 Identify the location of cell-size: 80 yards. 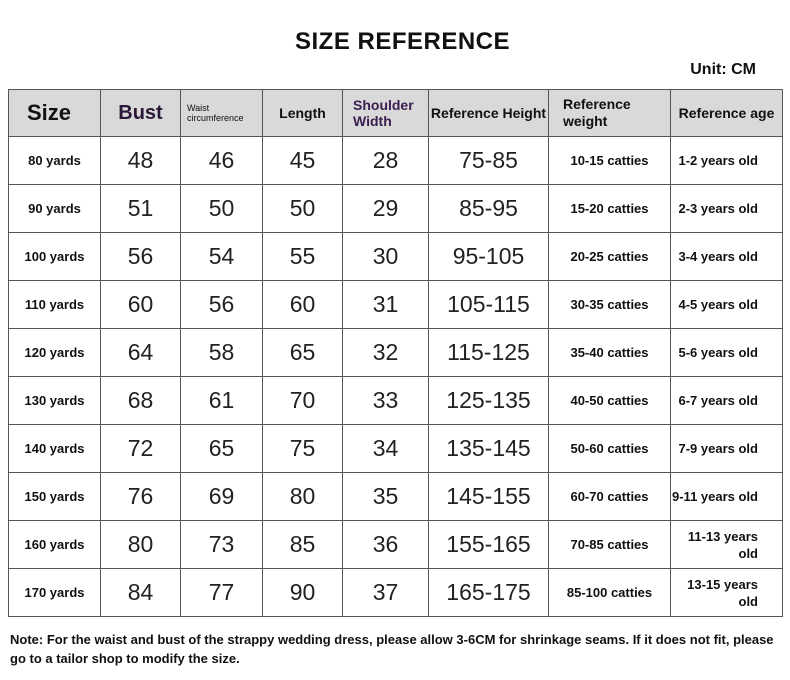
(54, 160).